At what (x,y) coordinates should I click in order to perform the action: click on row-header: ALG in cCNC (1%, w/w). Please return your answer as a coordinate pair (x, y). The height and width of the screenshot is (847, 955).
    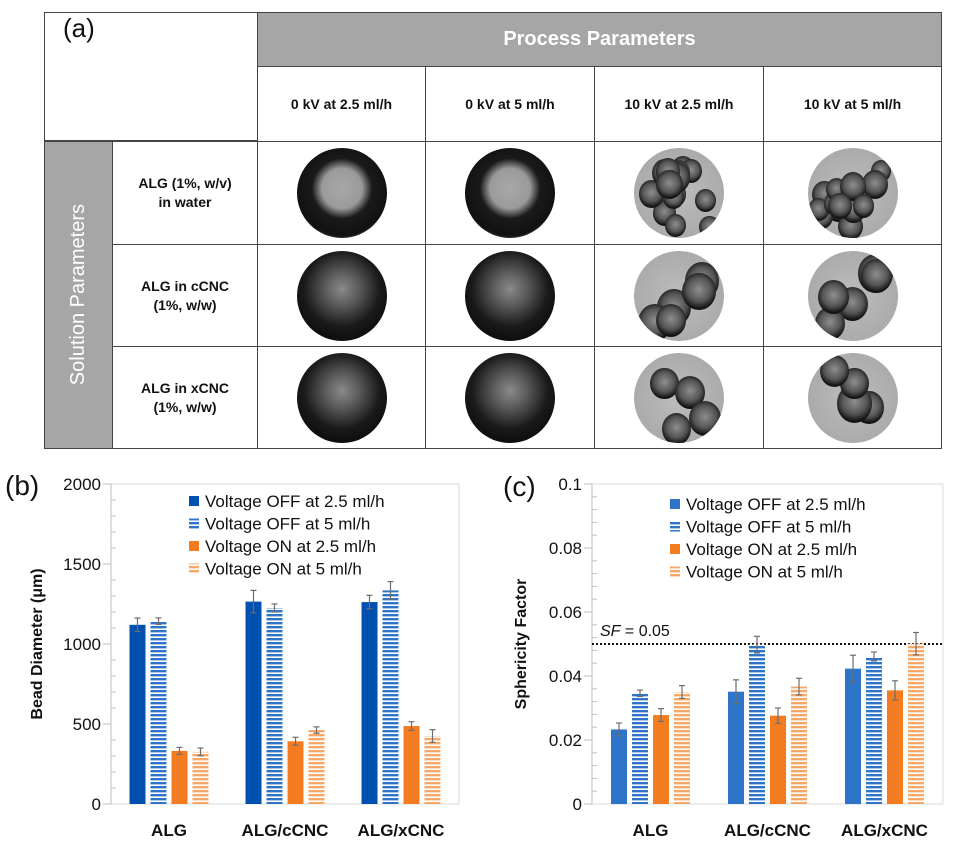
    Looking at the image, I should click on (185, 295).